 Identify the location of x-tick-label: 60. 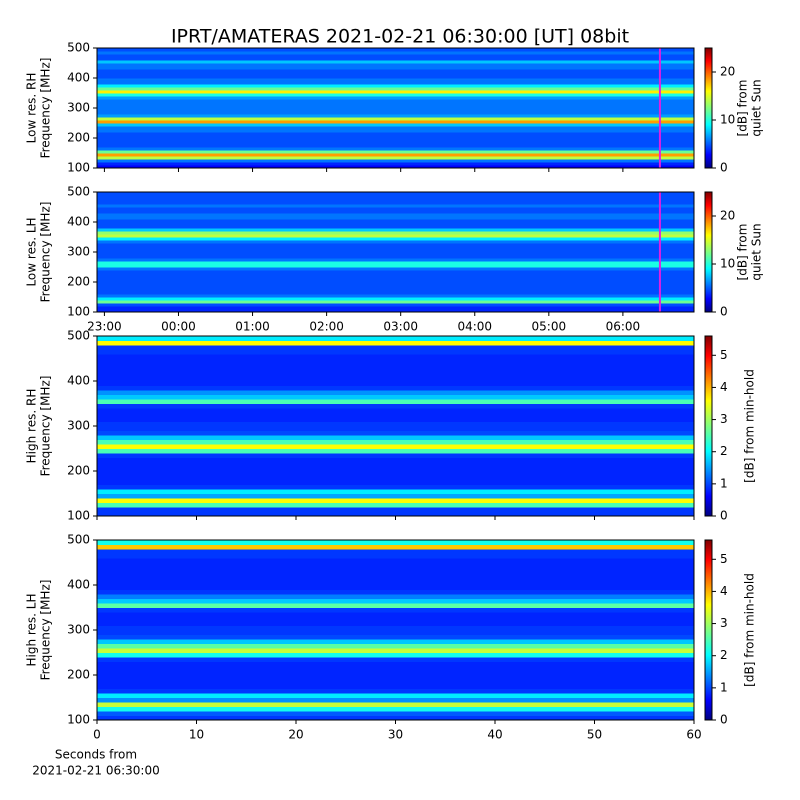
(693, 735).